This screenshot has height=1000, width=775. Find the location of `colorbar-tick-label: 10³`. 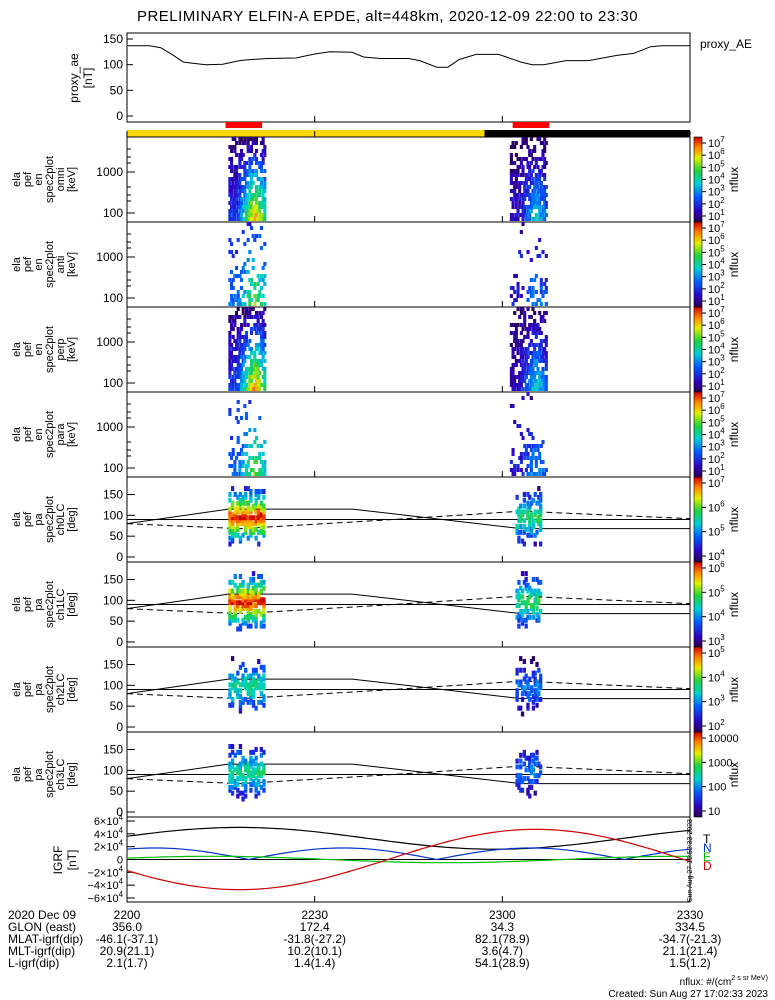

colorbar-tick-label: 10³ is located at coordinates (716, 276).